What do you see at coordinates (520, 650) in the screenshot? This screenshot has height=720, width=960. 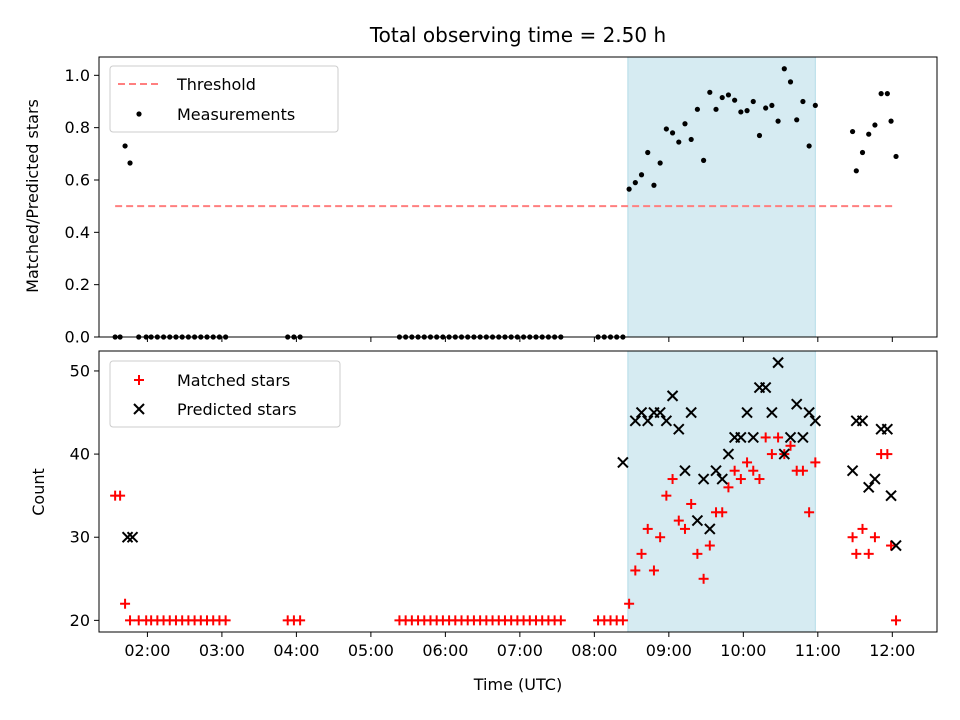 I see `x-tick-label: 07:00` at bounding box center [520, 650].